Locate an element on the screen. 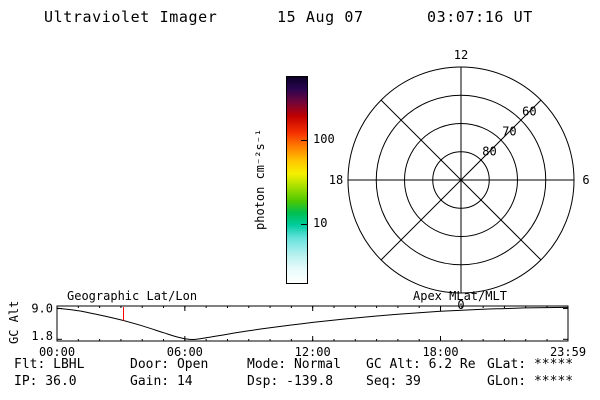  status-seq: Seq: 39 is located at coordinates (393, 381).